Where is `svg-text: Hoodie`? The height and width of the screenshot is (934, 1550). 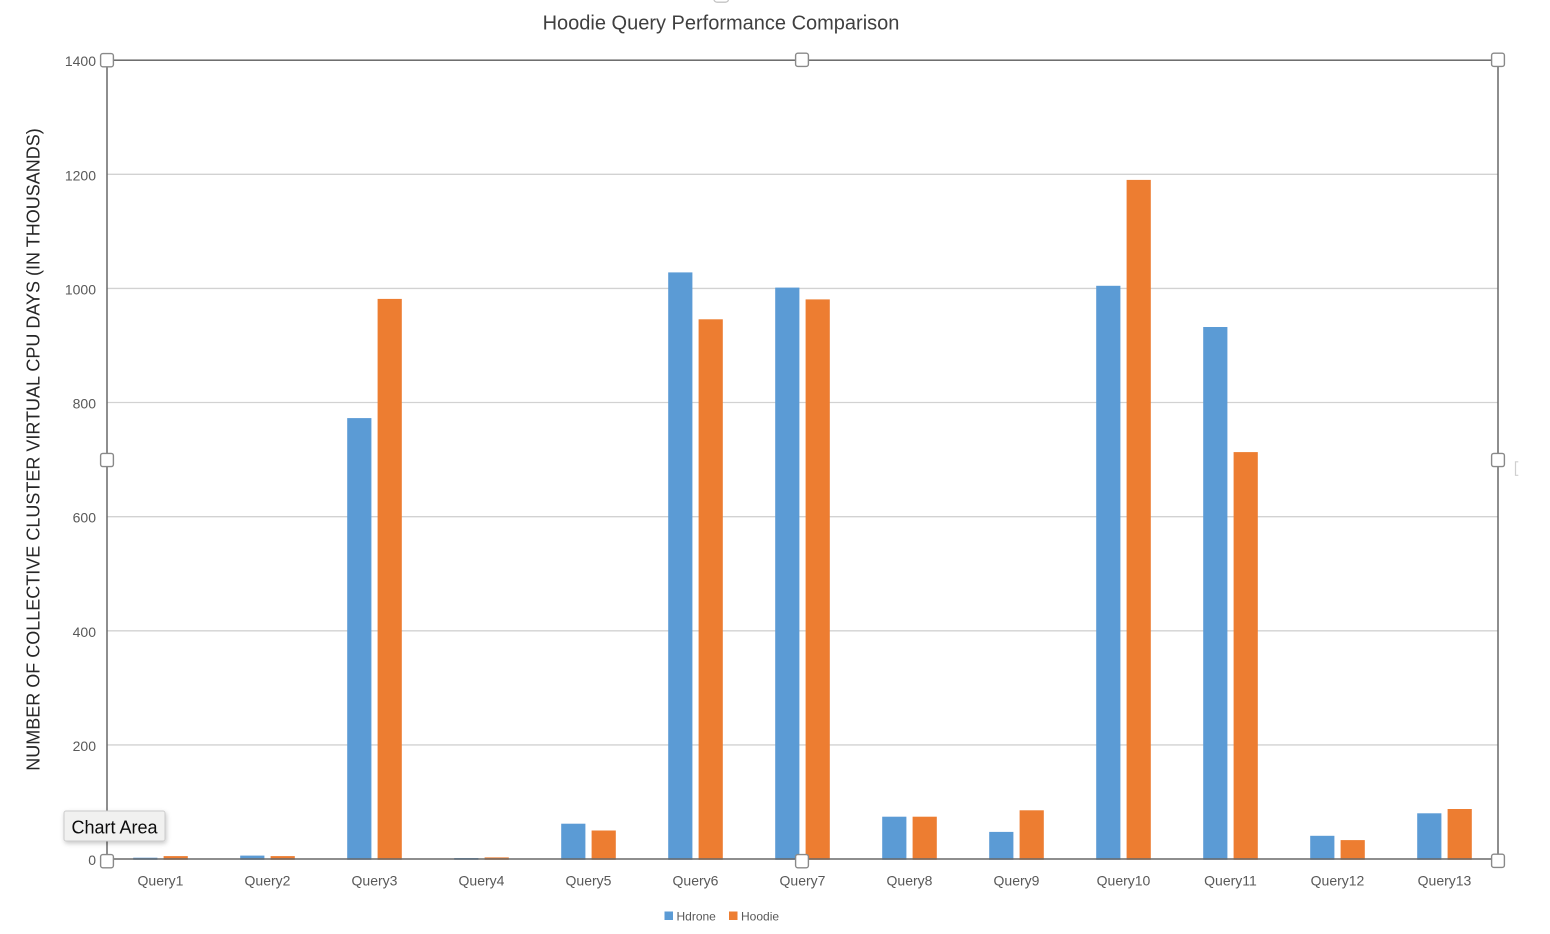
svg-text: Hoodie is located at coordinates (760, 916).